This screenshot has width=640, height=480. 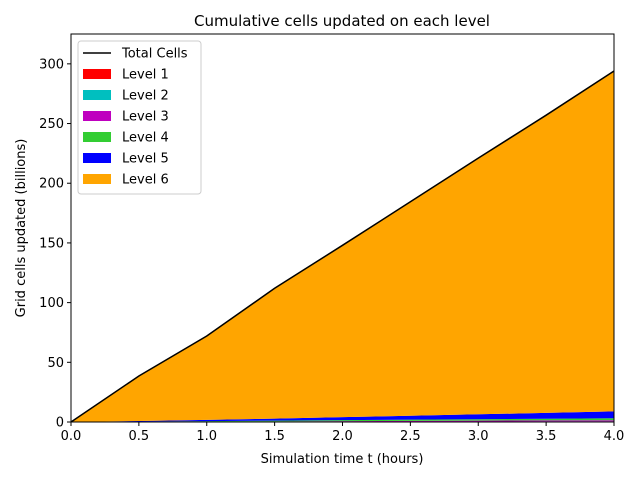 I want to click on x-axis: 0.0 0.5 1.0 1.5 2.0 2.5 3.0 3.5 4.0, so click(x=343, y=433).